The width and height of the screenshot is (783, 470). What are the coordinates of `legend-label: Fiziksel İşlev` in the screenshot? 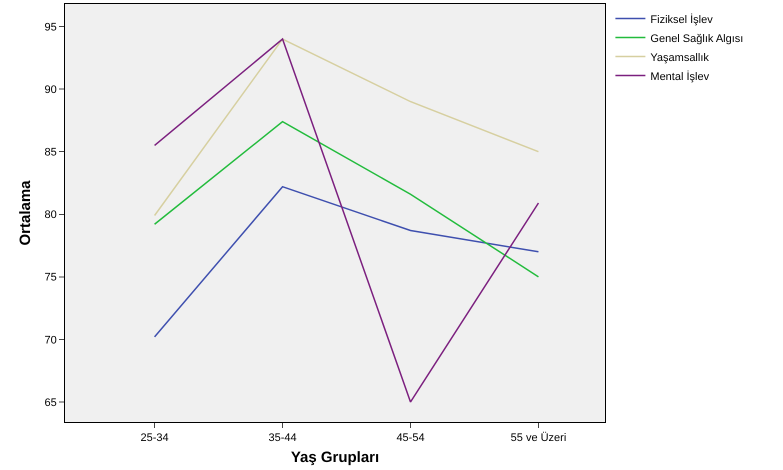 It's located at (682, 19).